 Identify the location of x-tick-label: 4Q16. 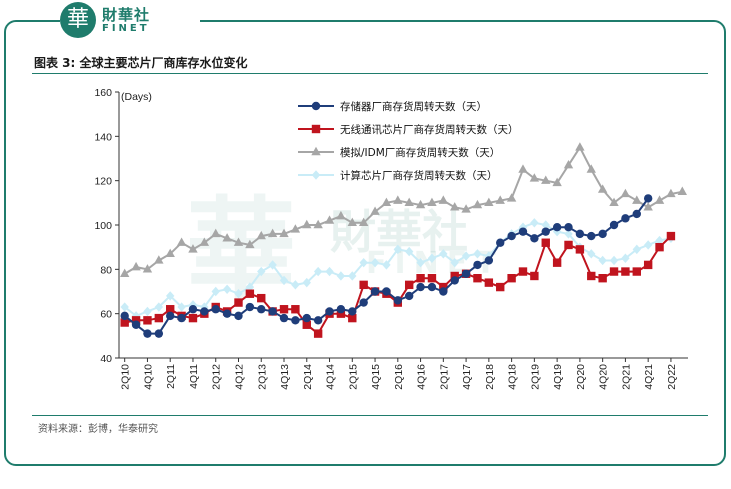
(422, 377).